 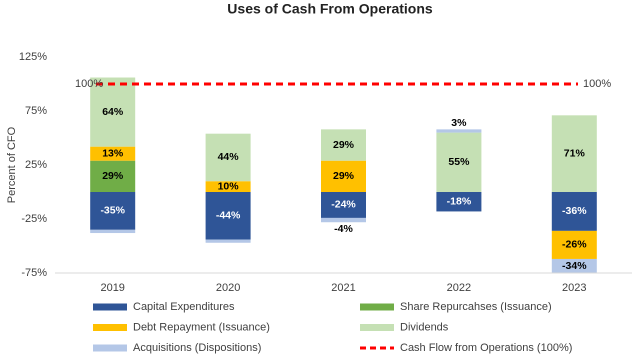 I want to click on x-tick-label: 2022, so click(x=459, y=288).